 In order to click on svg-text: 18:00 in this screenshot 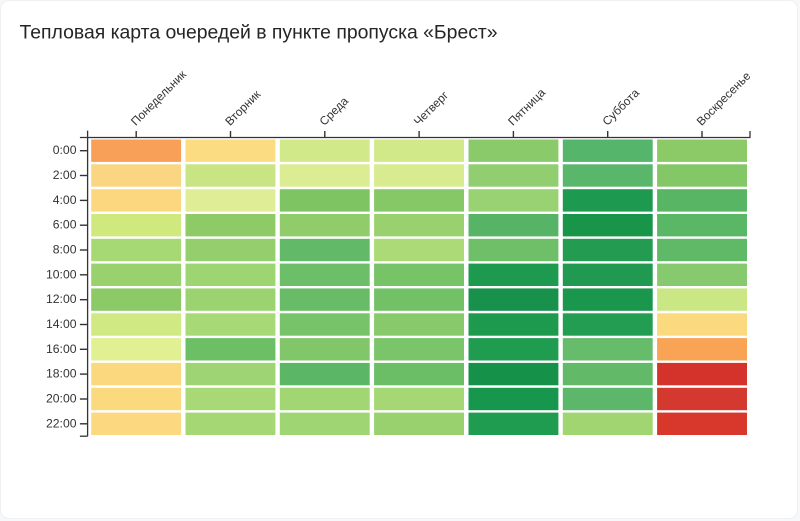, I will do `click(61, 374)`.